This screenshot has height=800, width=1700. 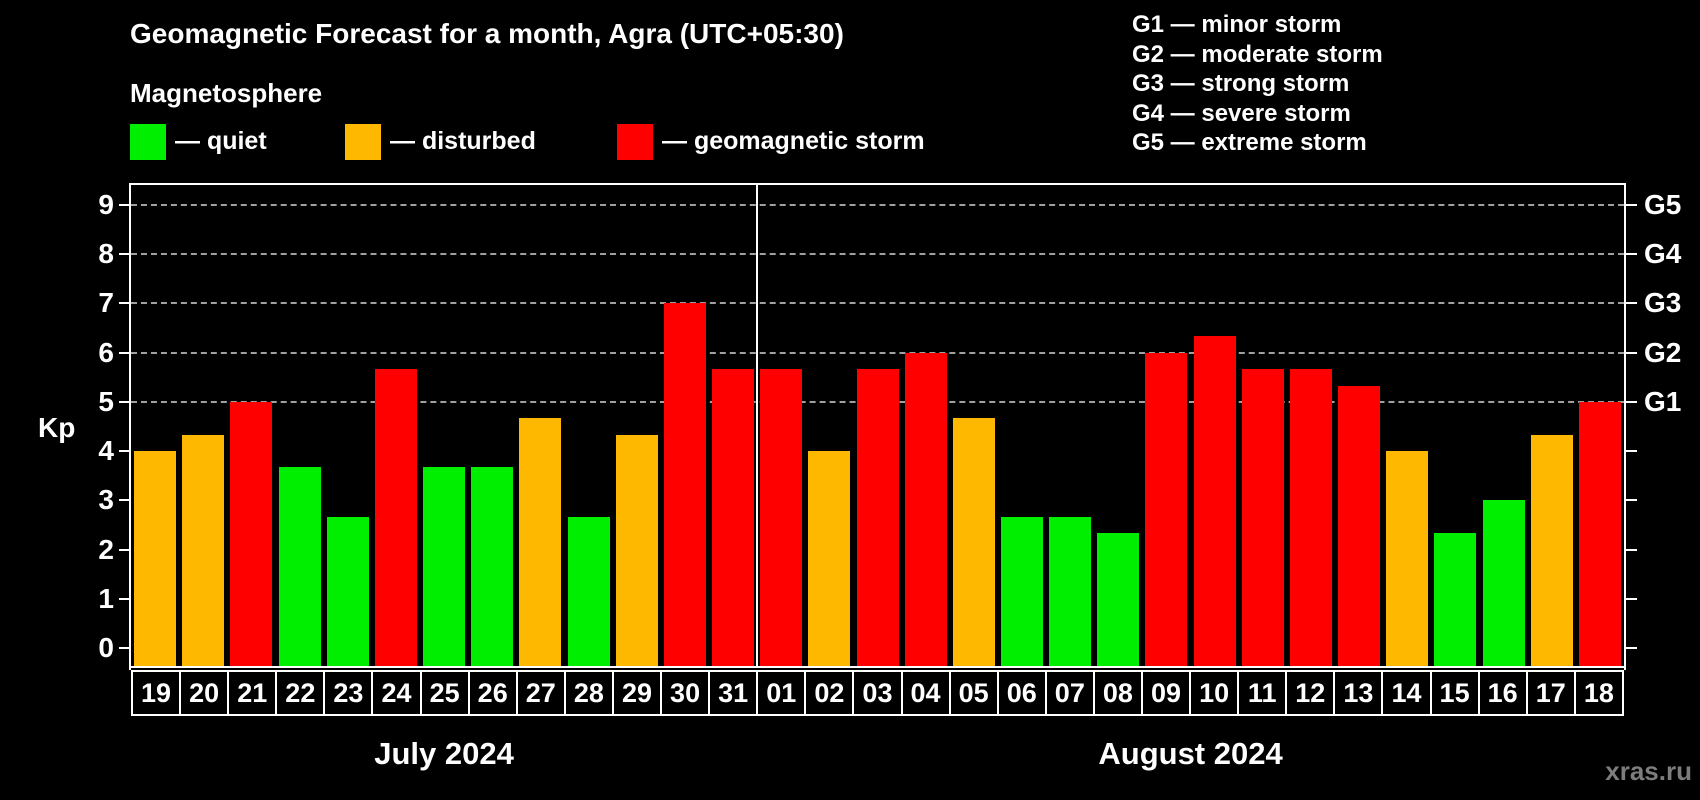 What do you see at coordinates (226, 93) in the screenshot?
I see `magnetosphere-legend-heading: Magnetosphere` at bounding box center [226, 93].